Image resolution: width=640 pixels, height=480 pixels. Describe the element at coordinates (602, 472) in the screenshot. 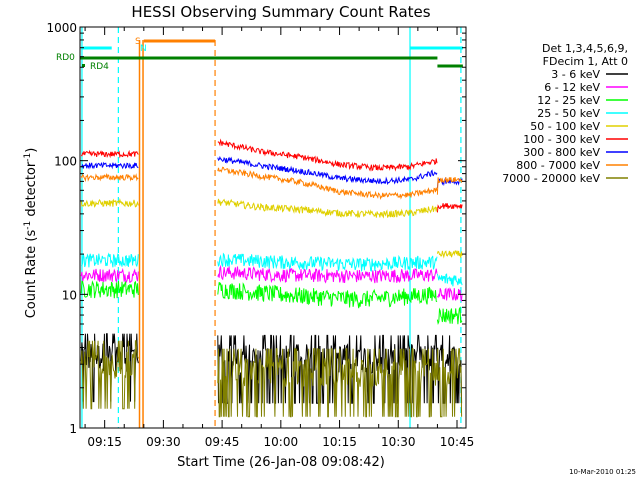

I see `footer-timestamp: 10-Mar-2010 01:25` at that location.